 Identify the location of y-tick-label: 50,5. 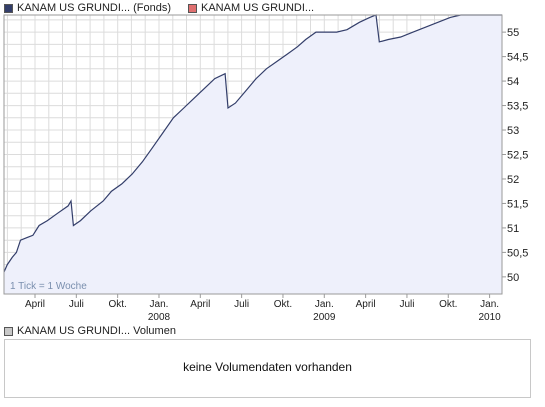
(517, 253).